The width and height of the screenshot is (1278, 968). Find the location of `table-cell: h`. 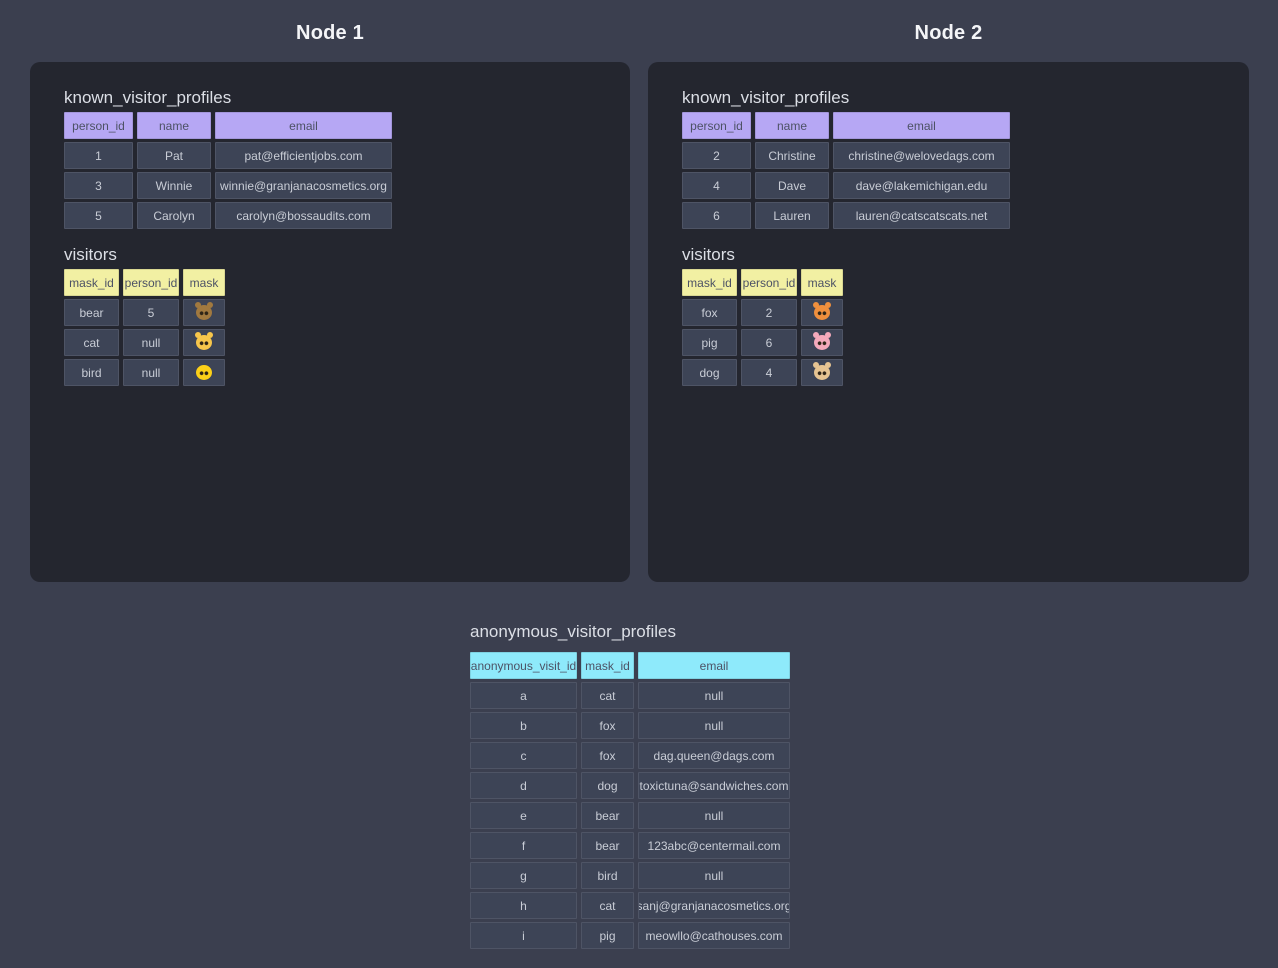

table-cell: h is located at coordinates (523, 905).